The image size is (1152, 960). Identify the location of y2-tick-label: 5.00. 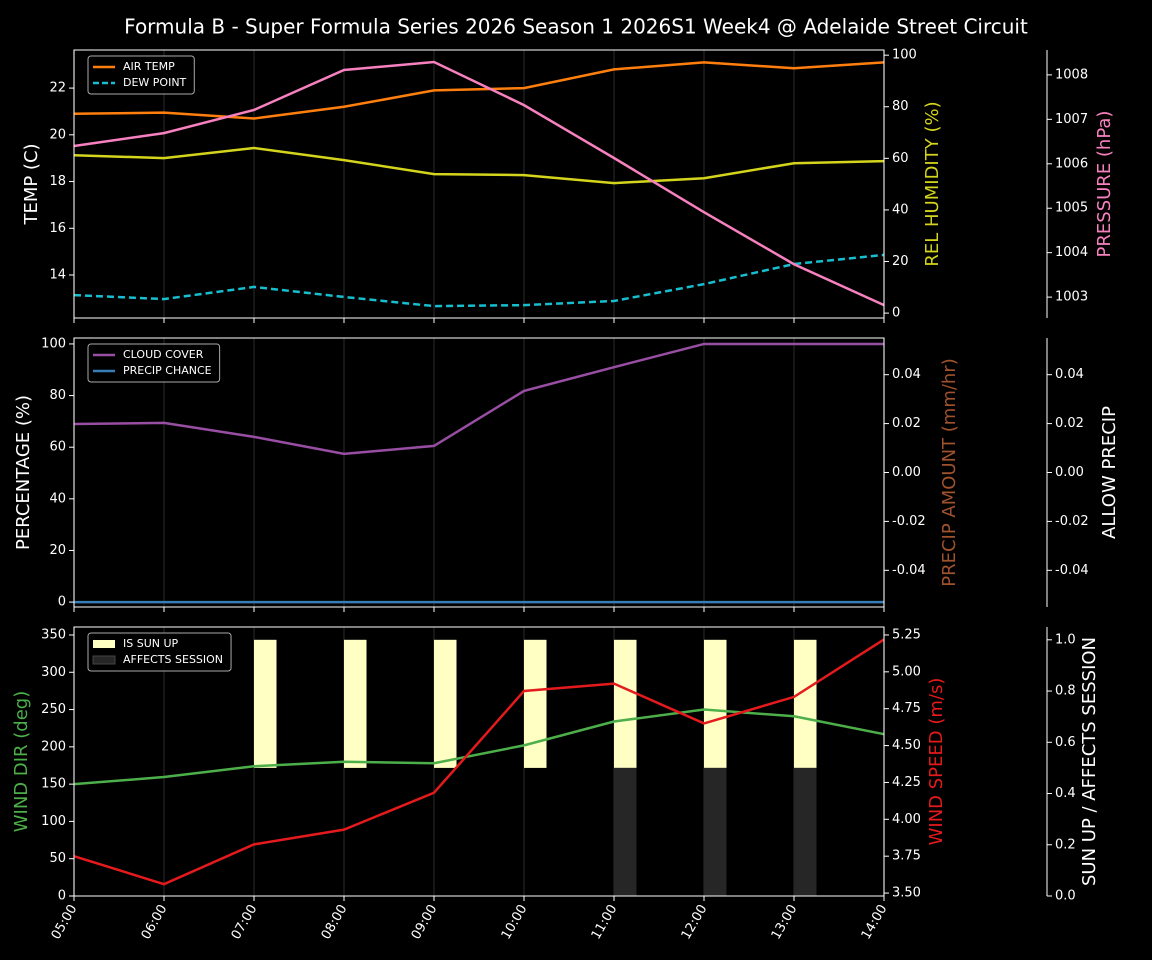
(906, 671).